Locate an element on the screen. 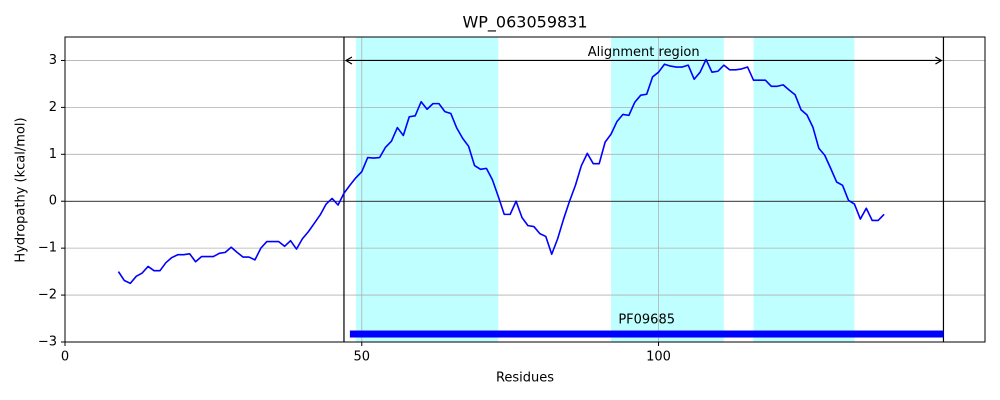 Image resolution: width=1000 pixels, height=400 pixels. y-axis-label: Hydropathy (kcal/mol) is located at coordinates (21, 189).